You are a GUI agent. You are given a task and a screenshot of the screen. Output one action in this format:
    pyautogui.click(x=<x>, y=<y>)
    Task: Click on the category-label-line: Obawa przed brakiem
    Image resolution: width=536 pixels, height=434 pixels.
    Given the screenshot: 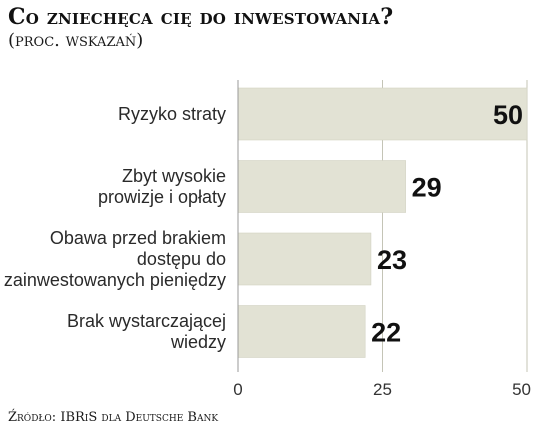 What is the action you would take?
    pyautogui.click(x=138, y=238)
    